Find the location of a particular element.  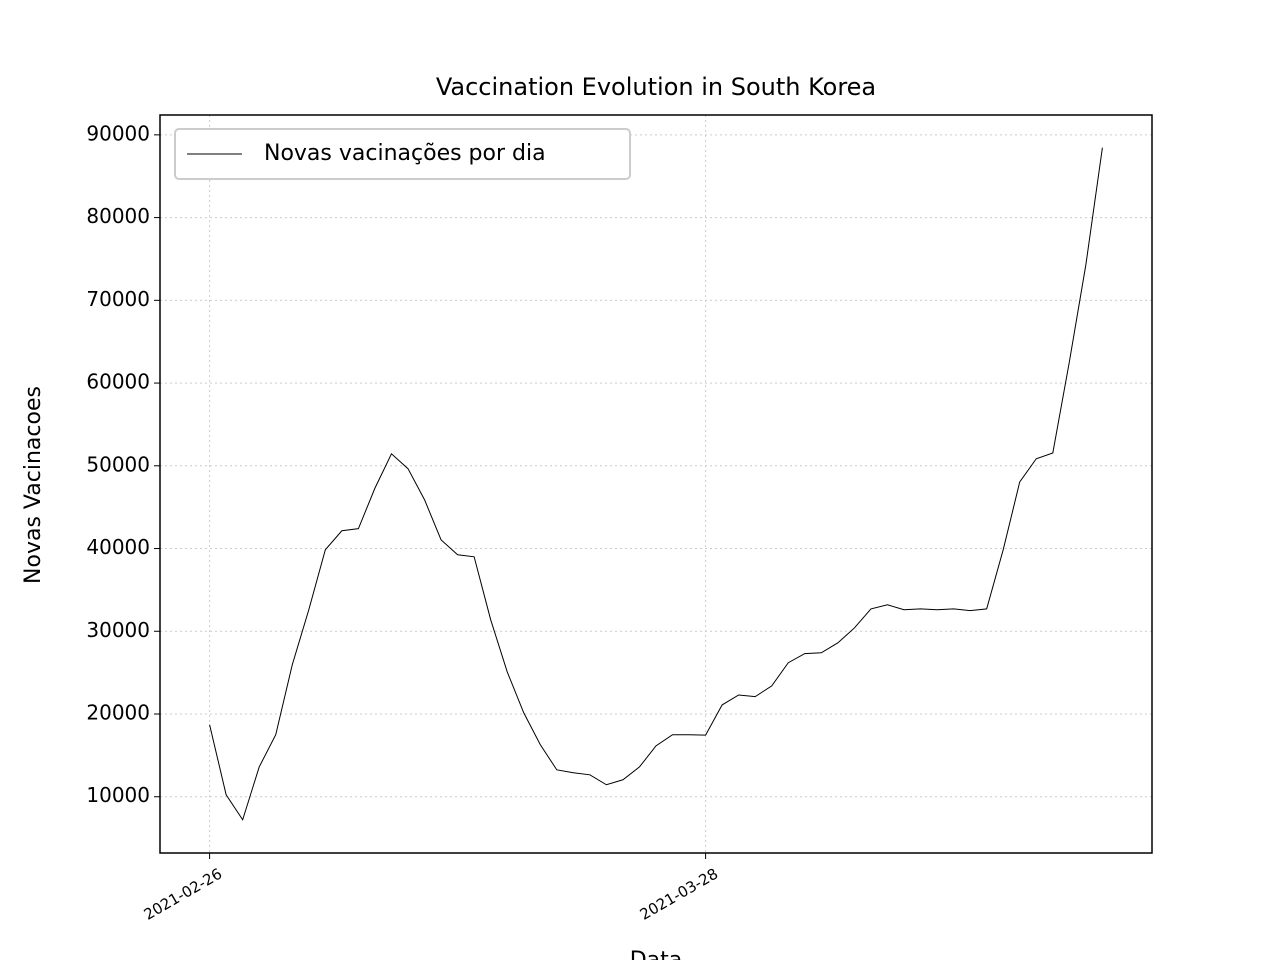

legend: Novas vacinações por dia is located at coordinates (402, 154).